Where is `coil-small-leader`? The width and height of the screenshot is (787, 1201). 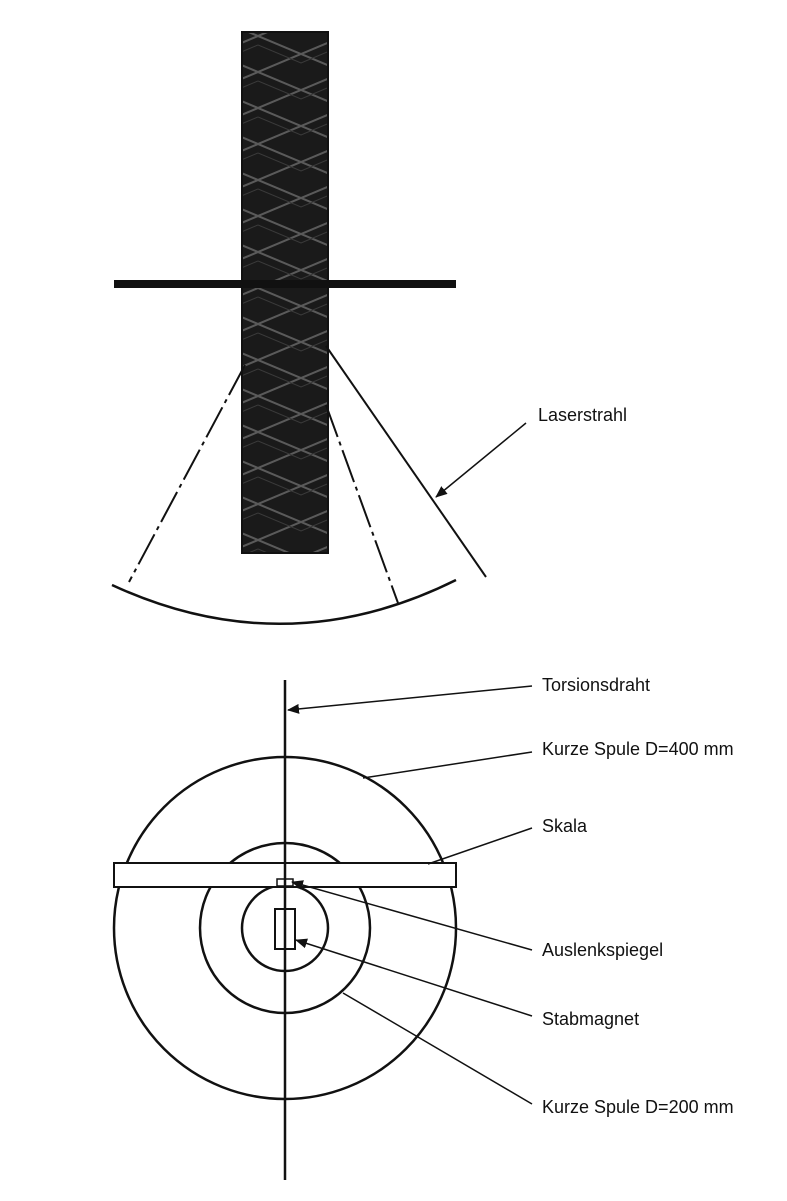
coil-small-leader is located at coordinates (437, 1048).